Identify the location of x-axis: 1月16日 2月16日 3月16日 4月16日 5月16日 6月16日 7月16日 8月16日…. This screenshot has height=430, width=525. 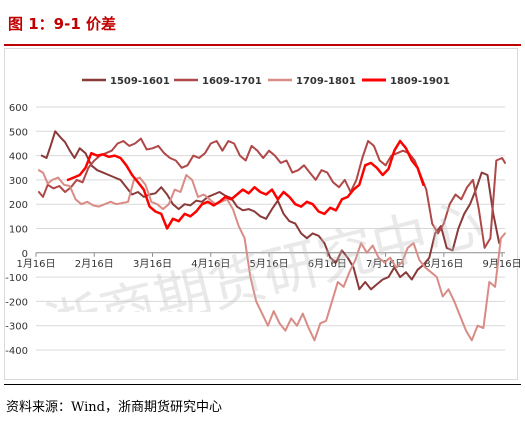
(269, 261).